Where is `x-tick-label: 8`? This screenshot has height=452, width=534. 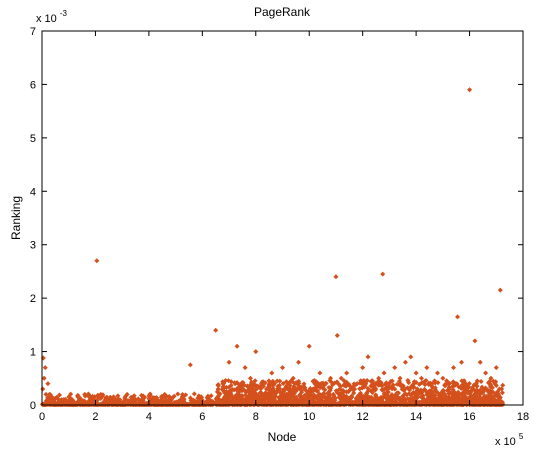 x-tick-label: 8 is located at coordinates (256, 417).